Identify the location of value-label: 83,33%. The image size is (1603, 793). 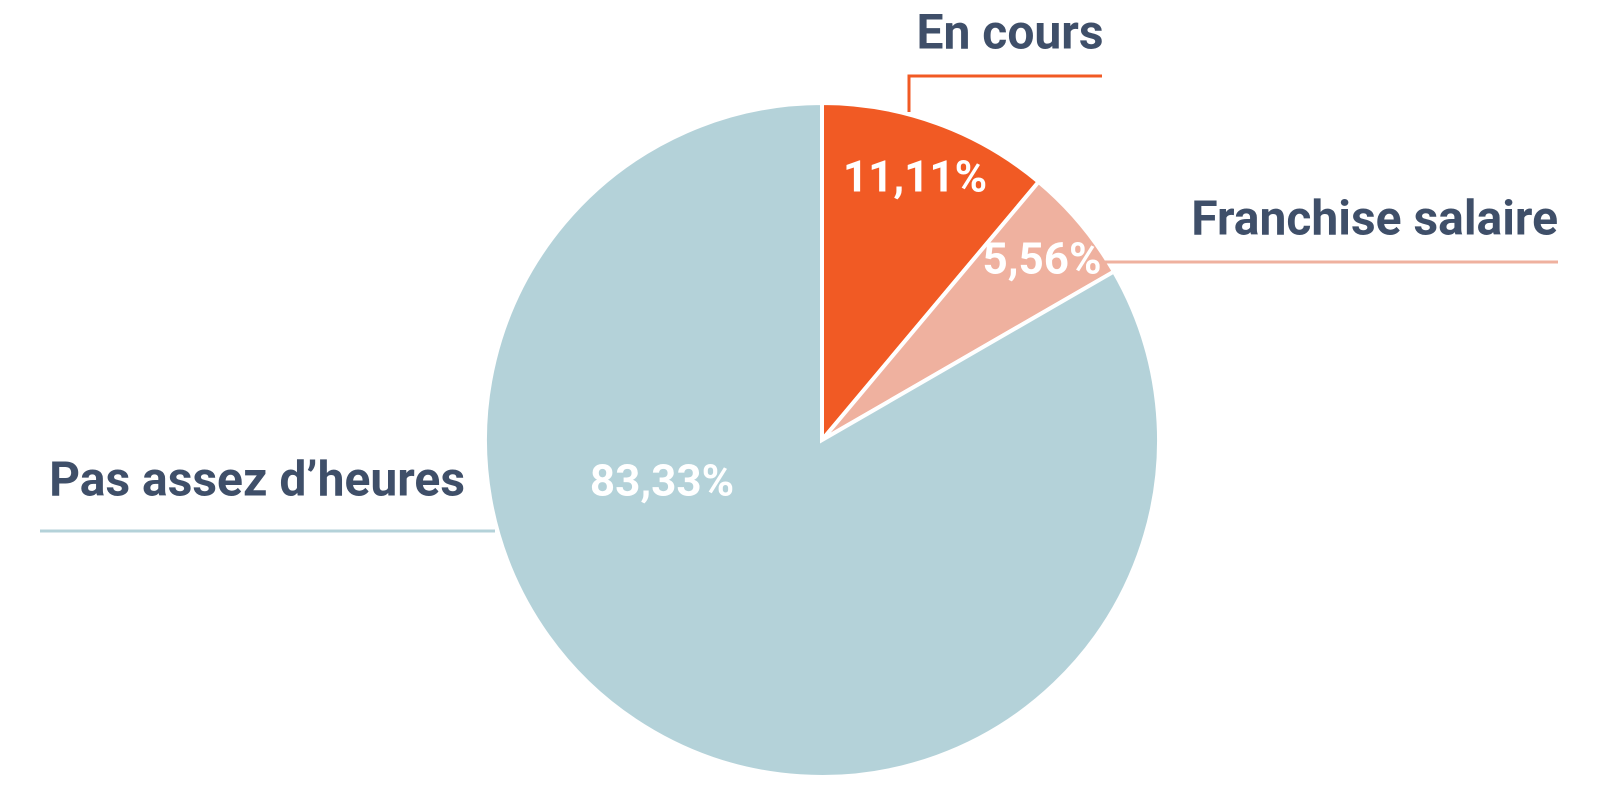
(662, 481).